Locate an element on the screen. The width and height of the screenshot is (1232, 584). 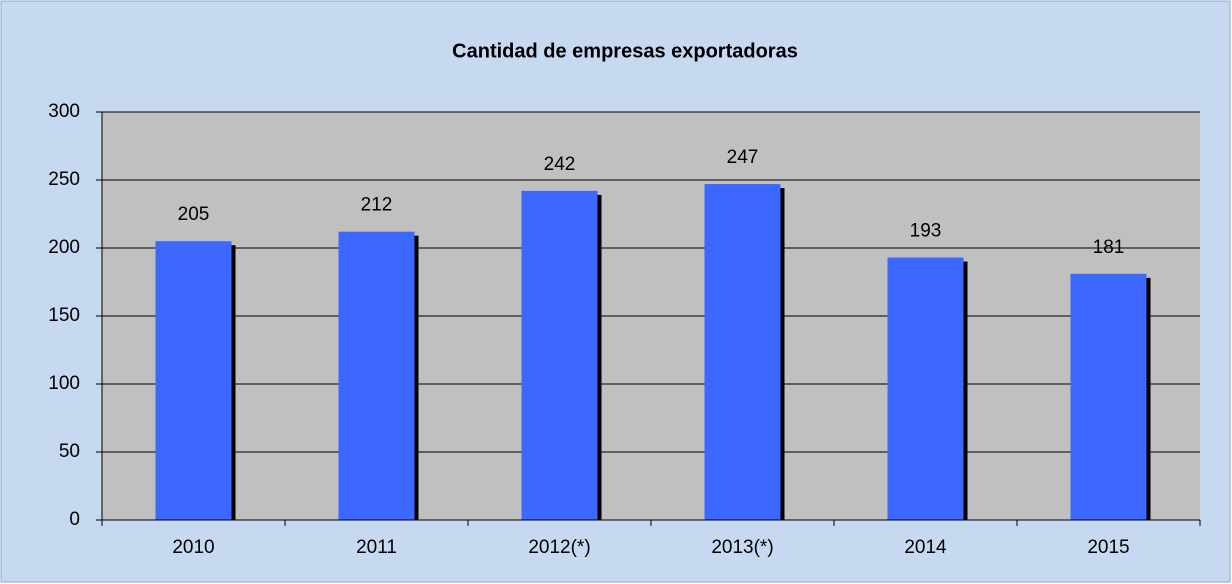
chart-title: Cantidad de empresas exportadoras is located at coordinates (625, 51).